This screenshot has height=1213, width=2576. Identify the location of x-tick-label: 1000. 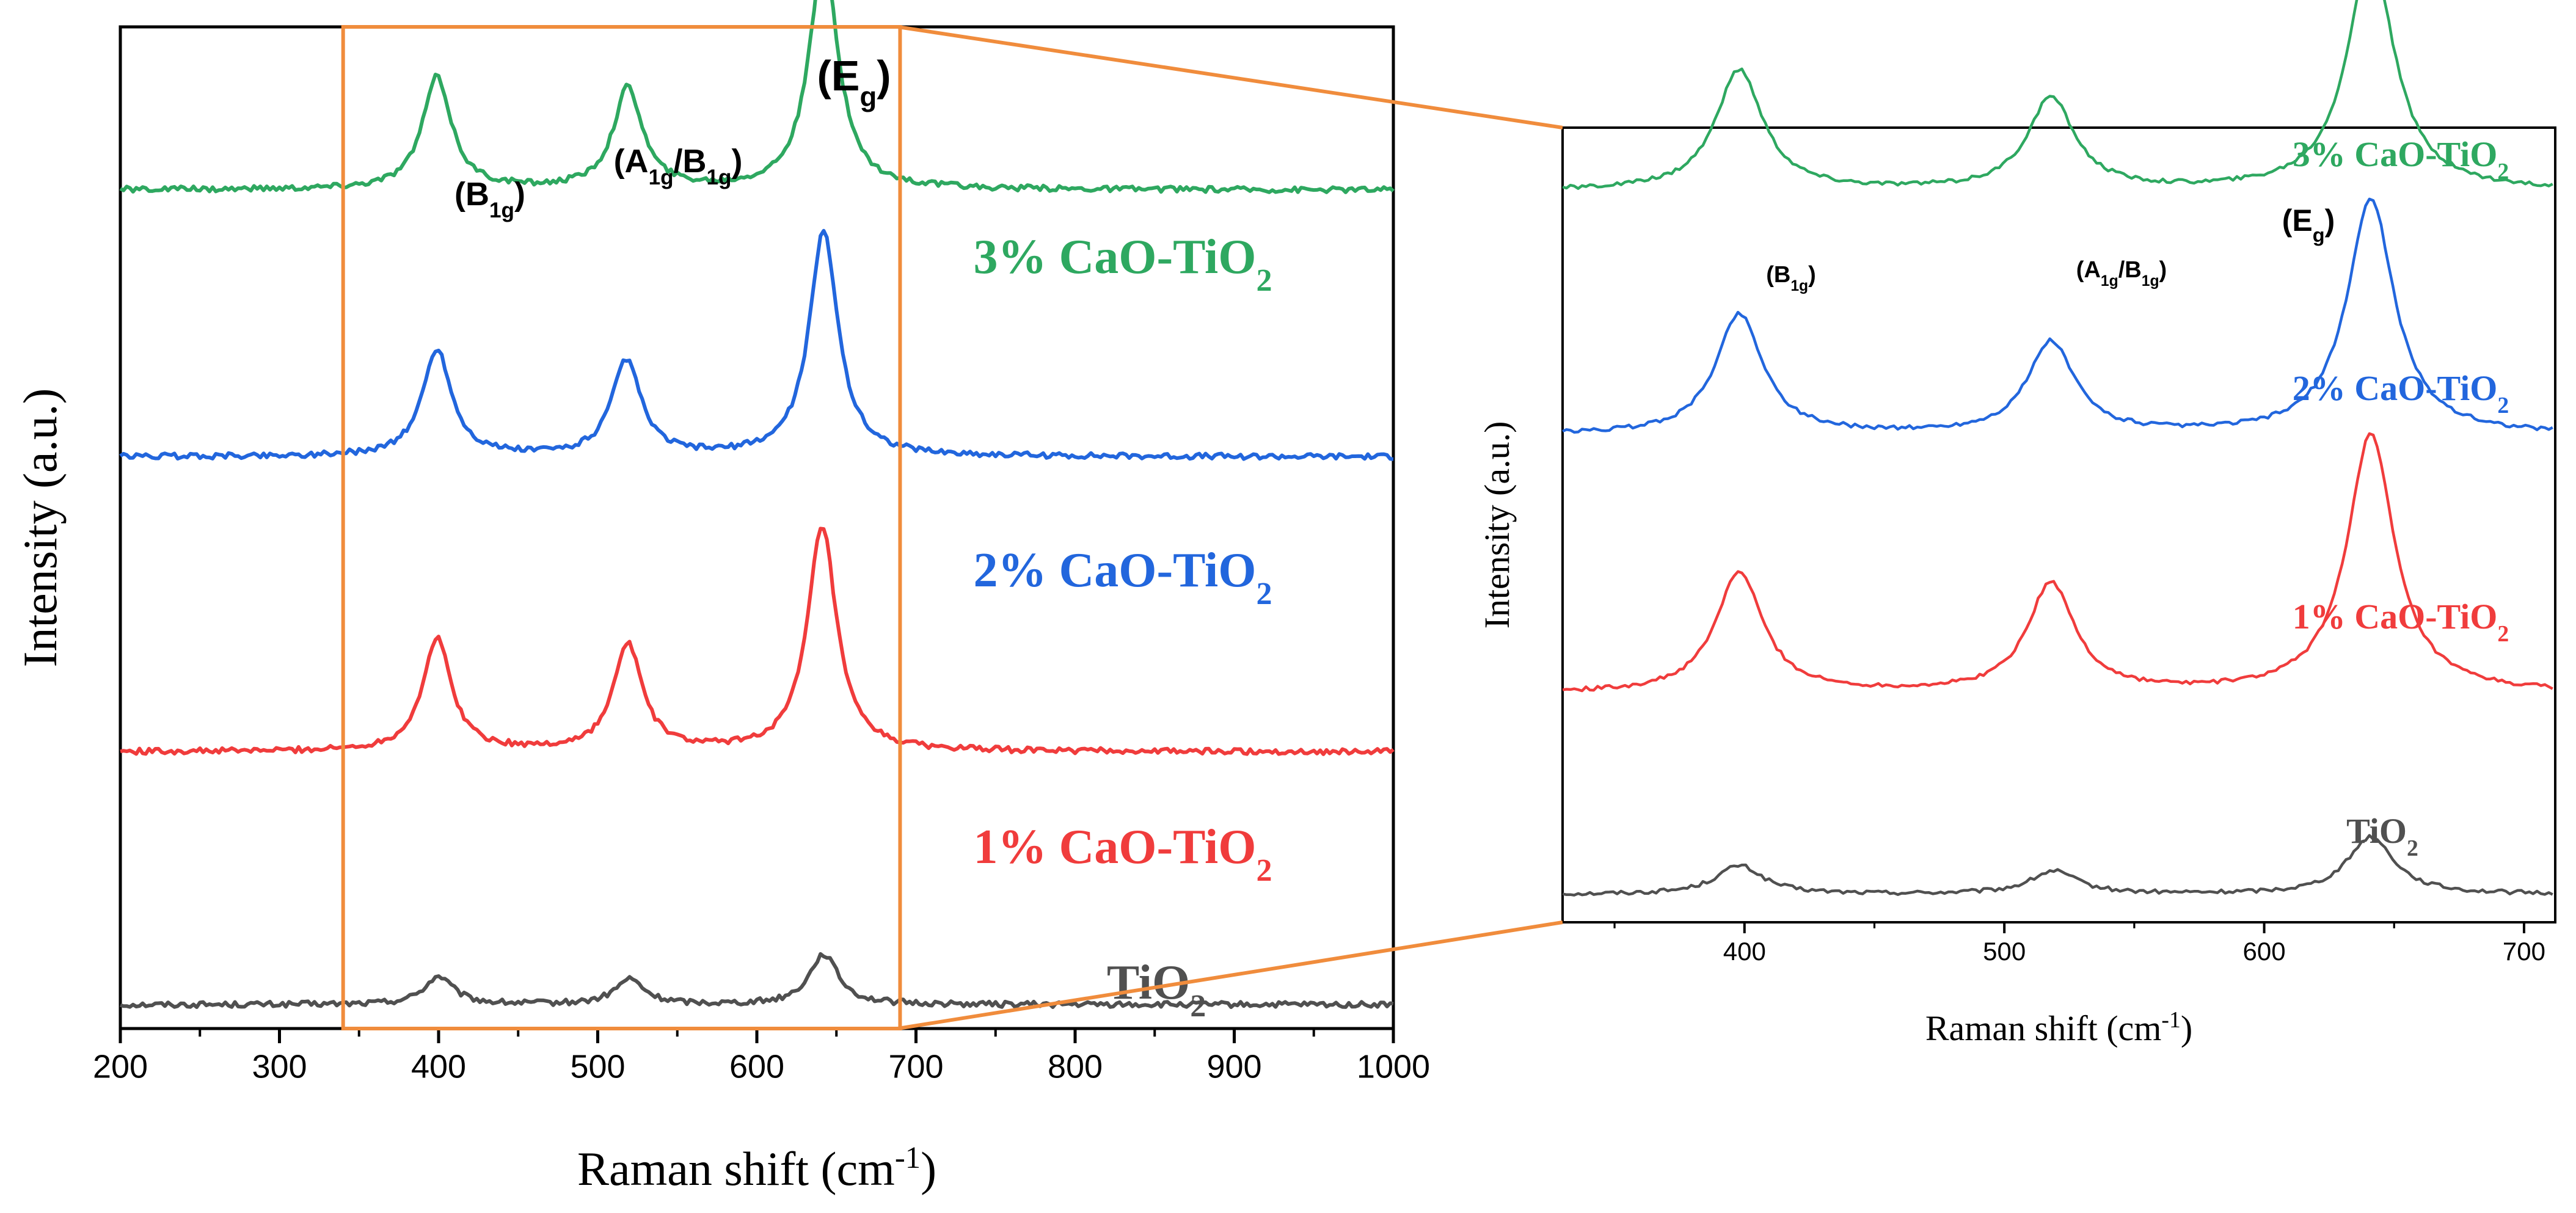
(1394, 1067).